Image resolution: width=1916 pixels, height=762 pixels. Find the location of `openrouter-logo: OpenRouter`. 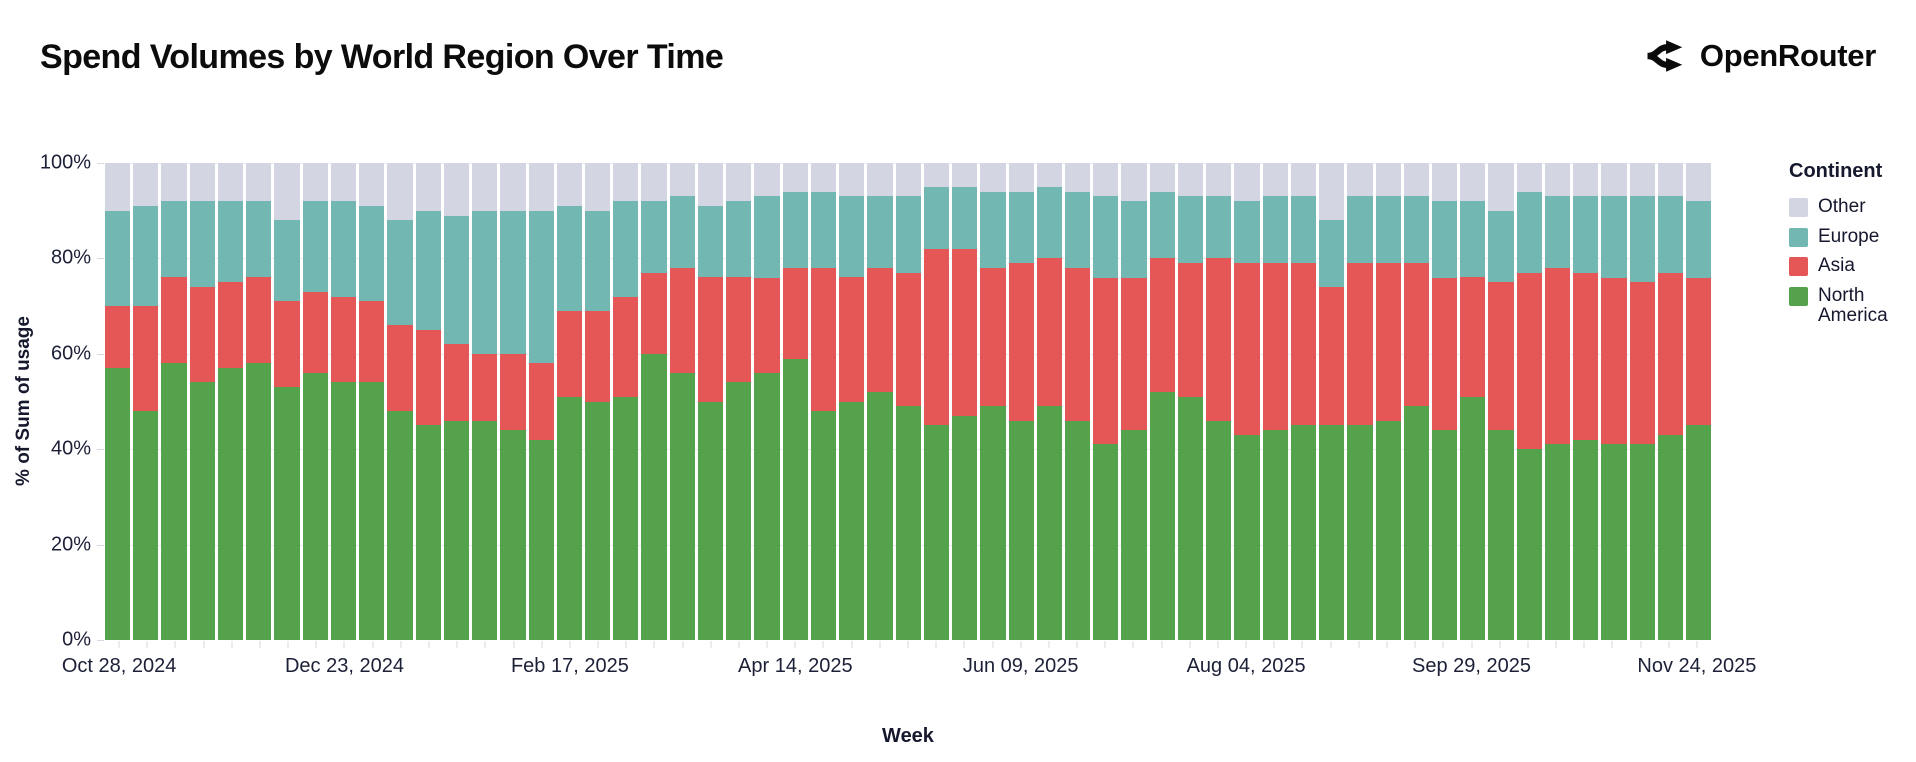

openrouter-logo: OpenRouter is located at coordinates (1759, 56).